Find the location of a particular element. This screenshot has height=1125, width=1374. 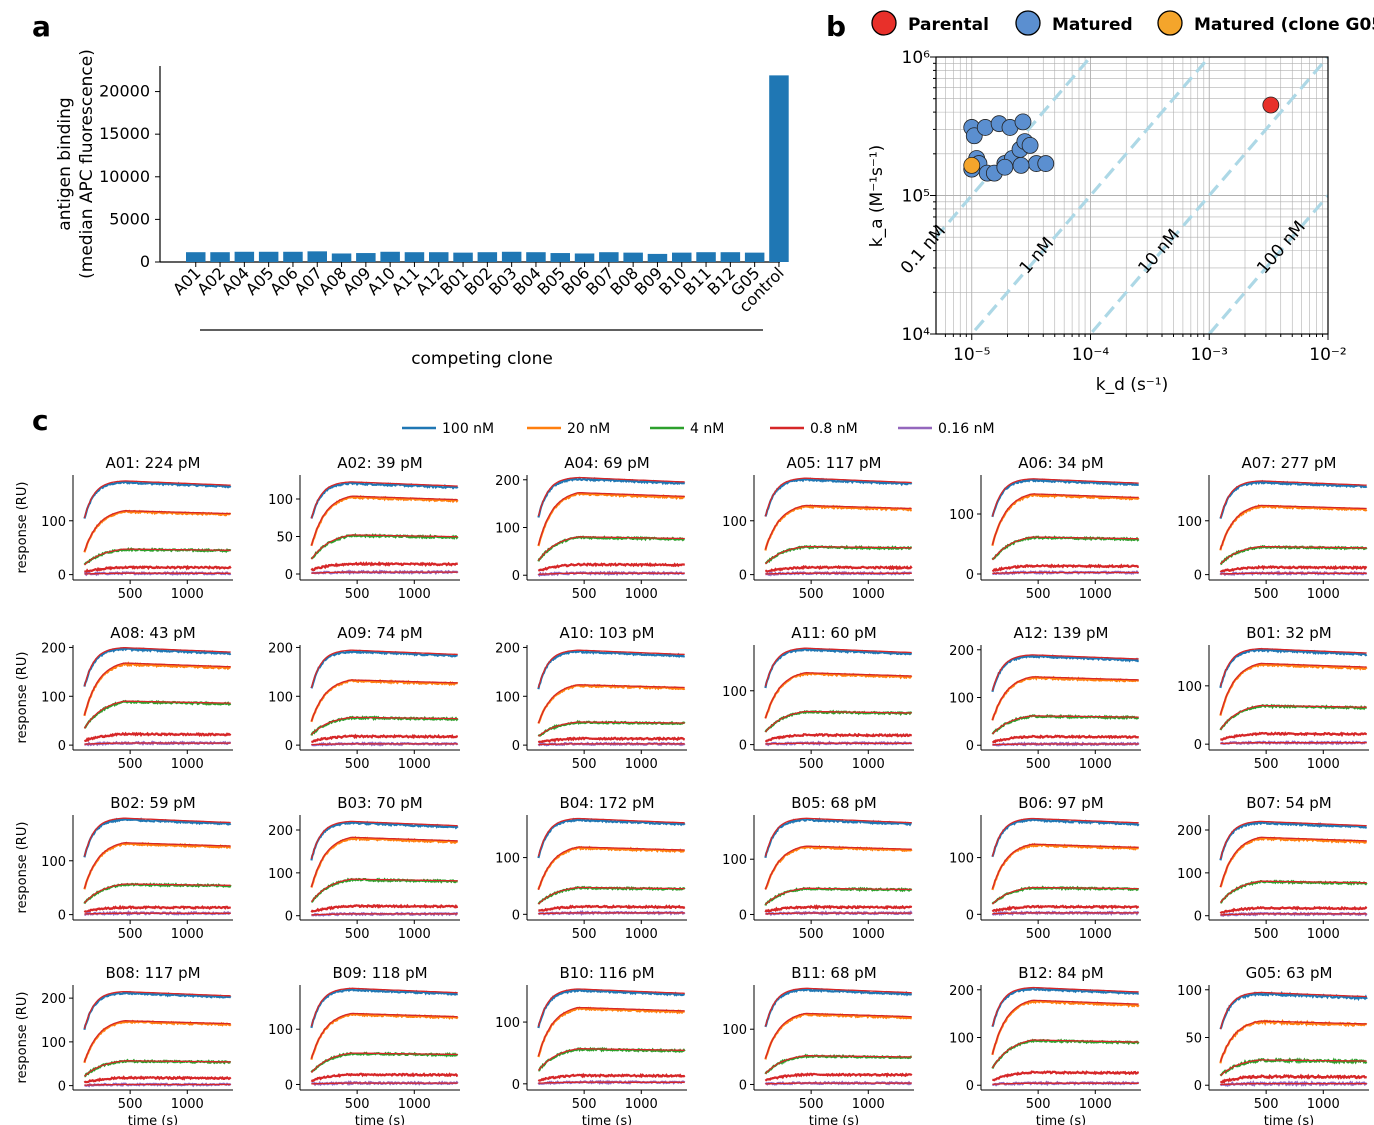

iso-kd-label: 10 nM is located at coordinates (1159, 251).